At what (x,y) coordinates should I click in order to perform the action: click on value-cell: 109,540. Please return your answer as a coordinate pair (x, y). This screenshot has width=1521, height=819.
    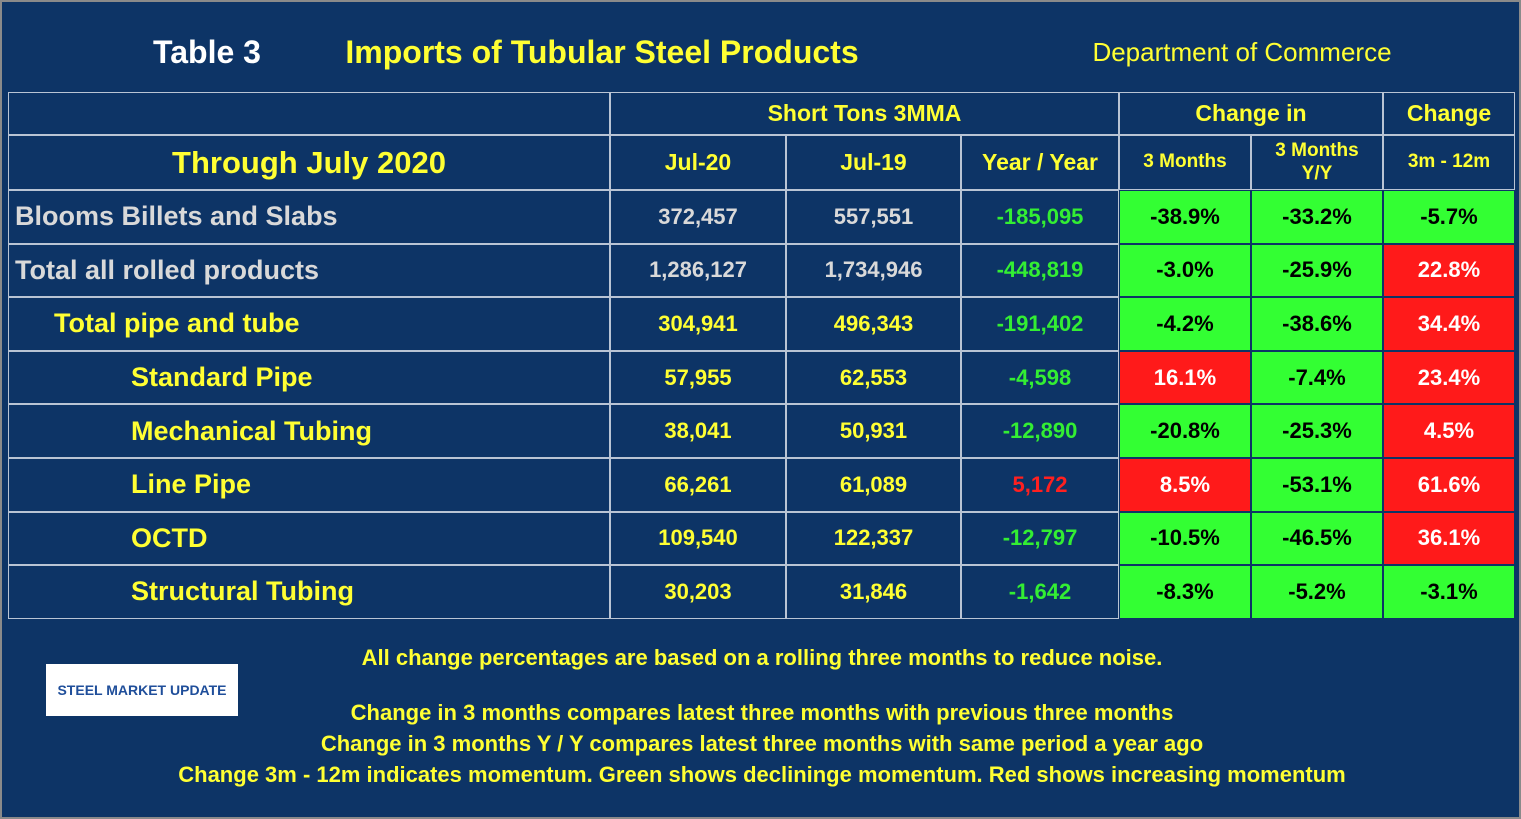
    Looking at the image, I should click on (698, 538).